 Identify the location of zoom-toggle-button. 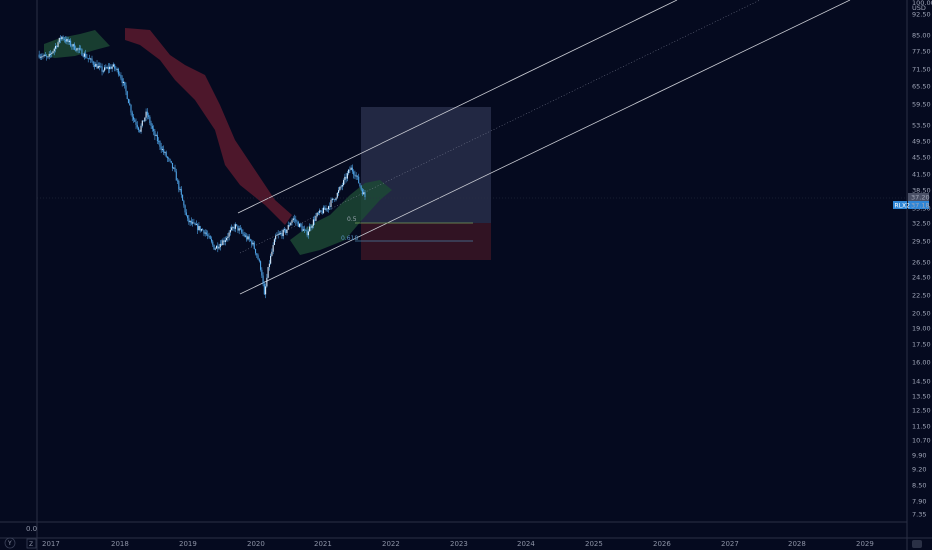
(31, 543).